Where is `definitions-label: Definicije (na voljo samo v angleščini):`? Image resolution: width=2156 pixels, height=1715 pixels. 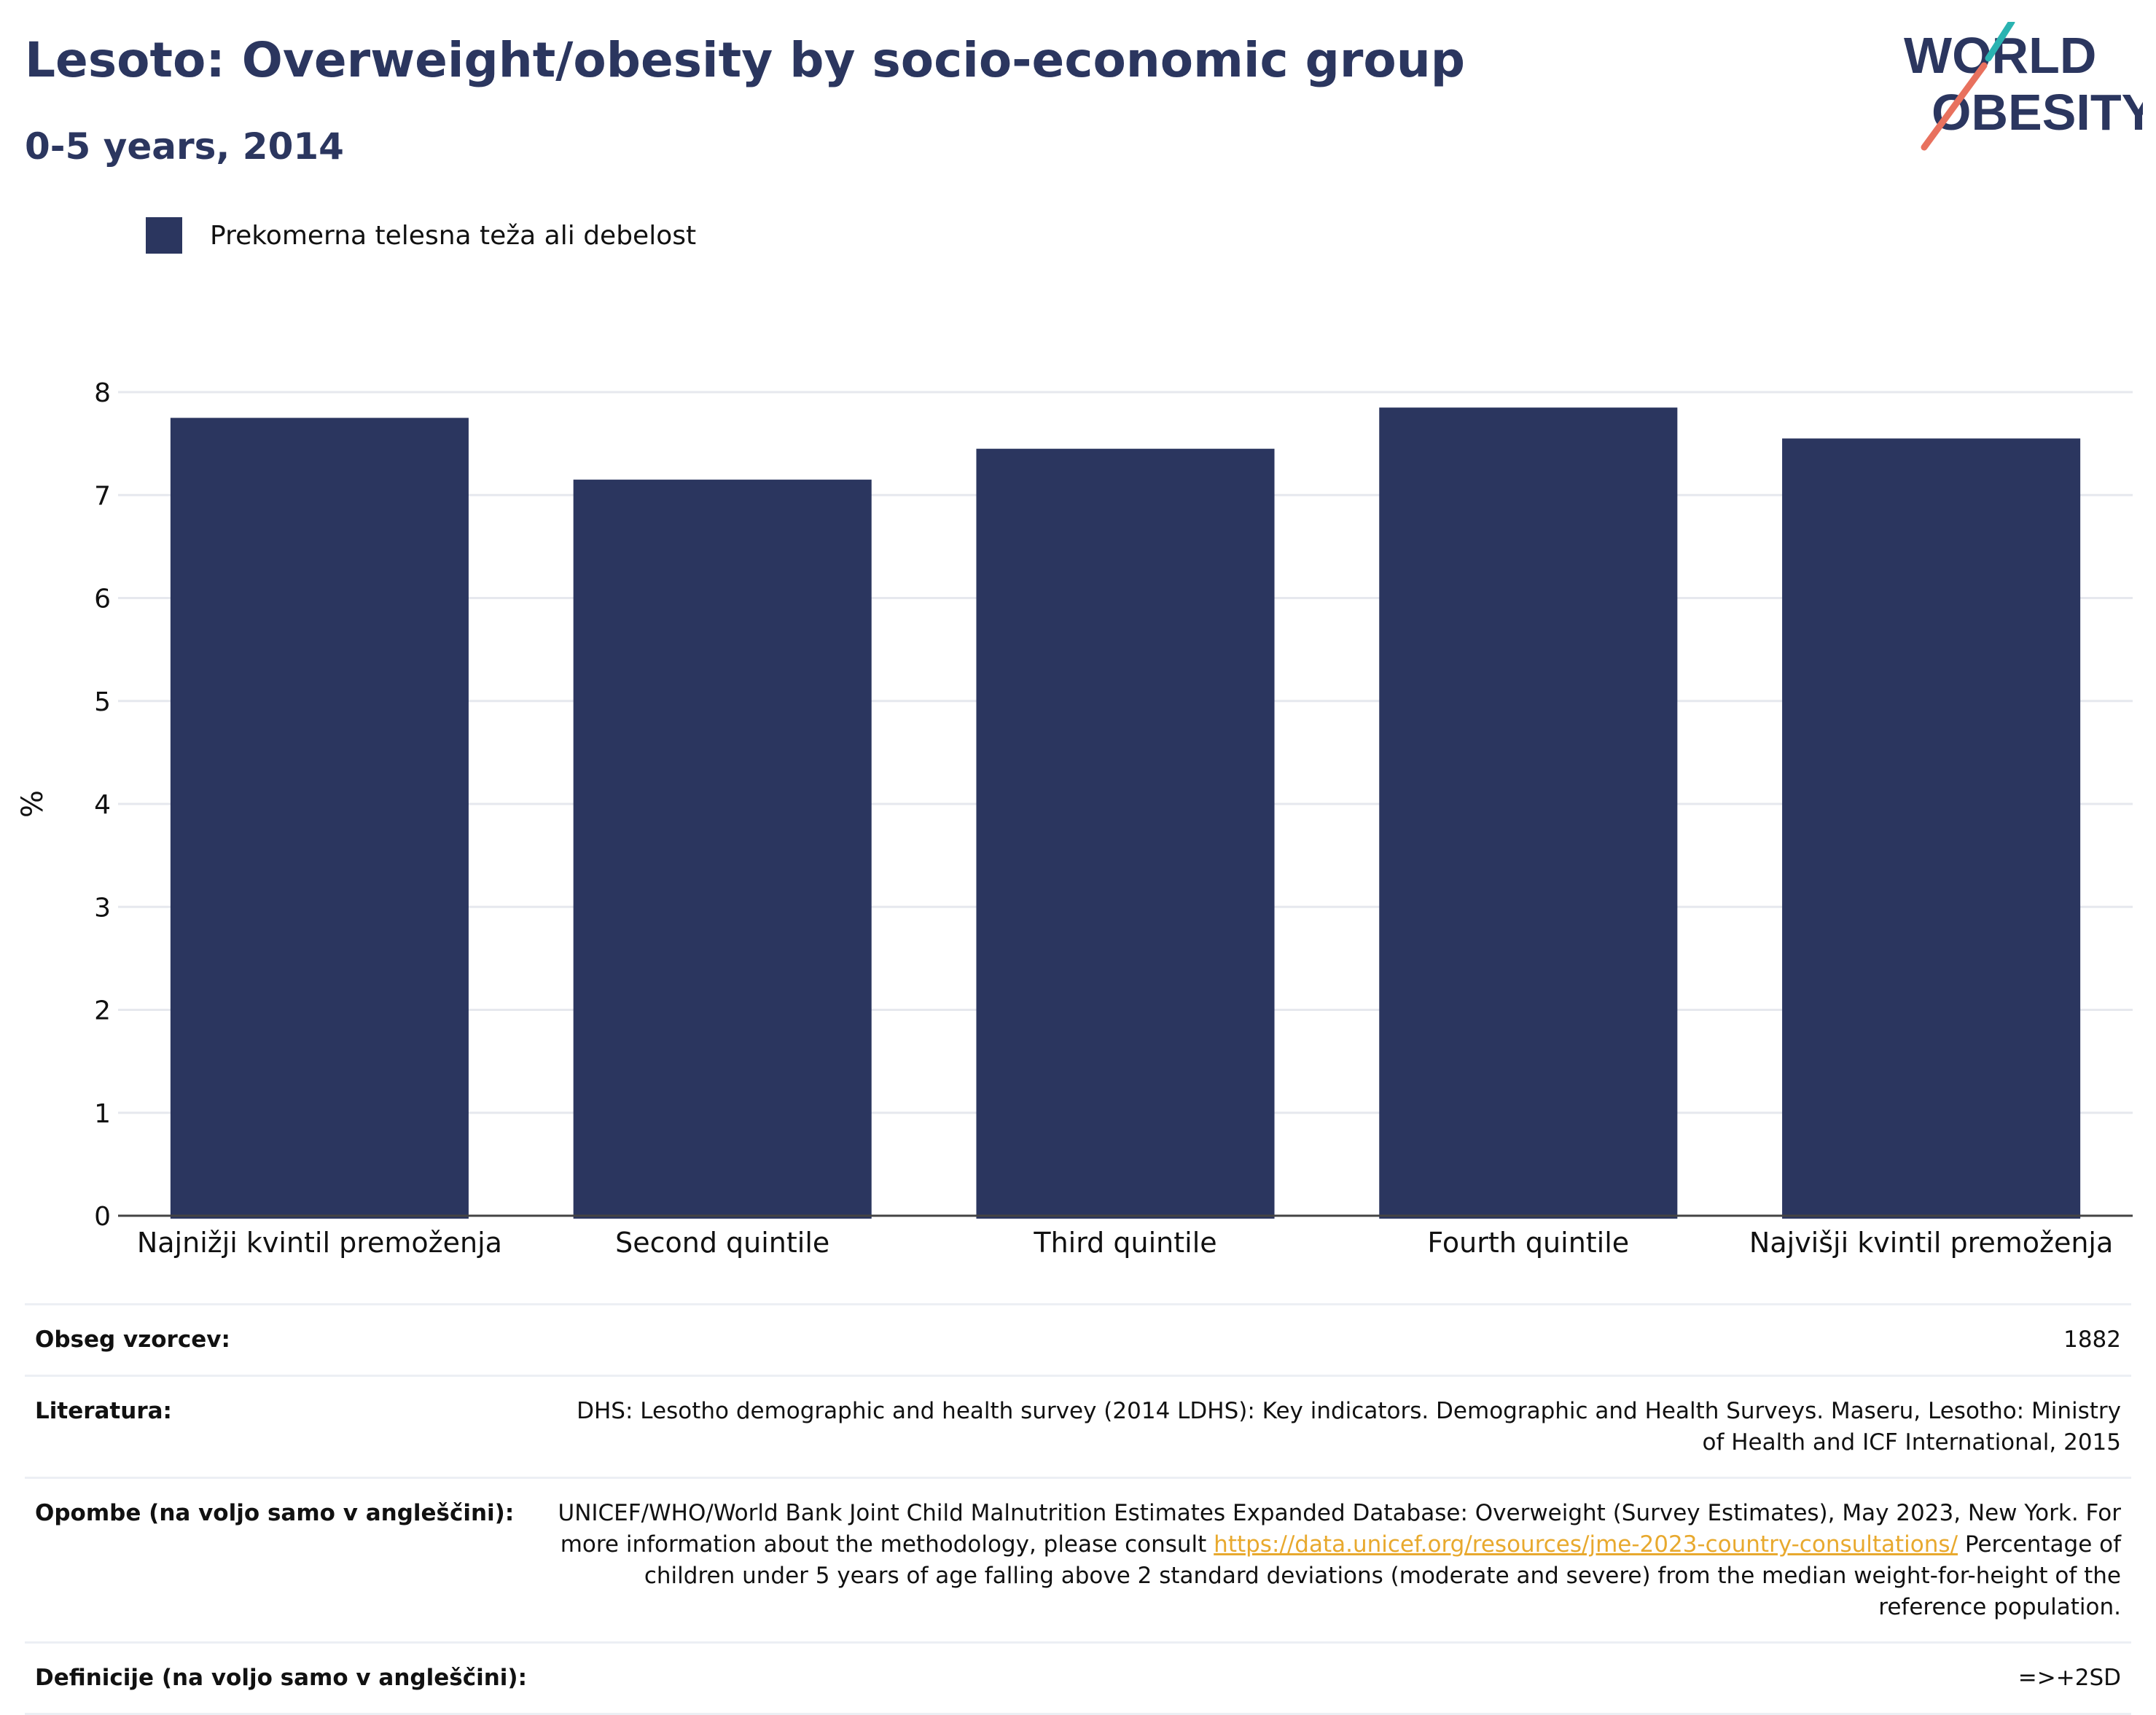 definitions-label: Definicije (na voljo samo v angleščini): is located at coordinates (281, 1678).